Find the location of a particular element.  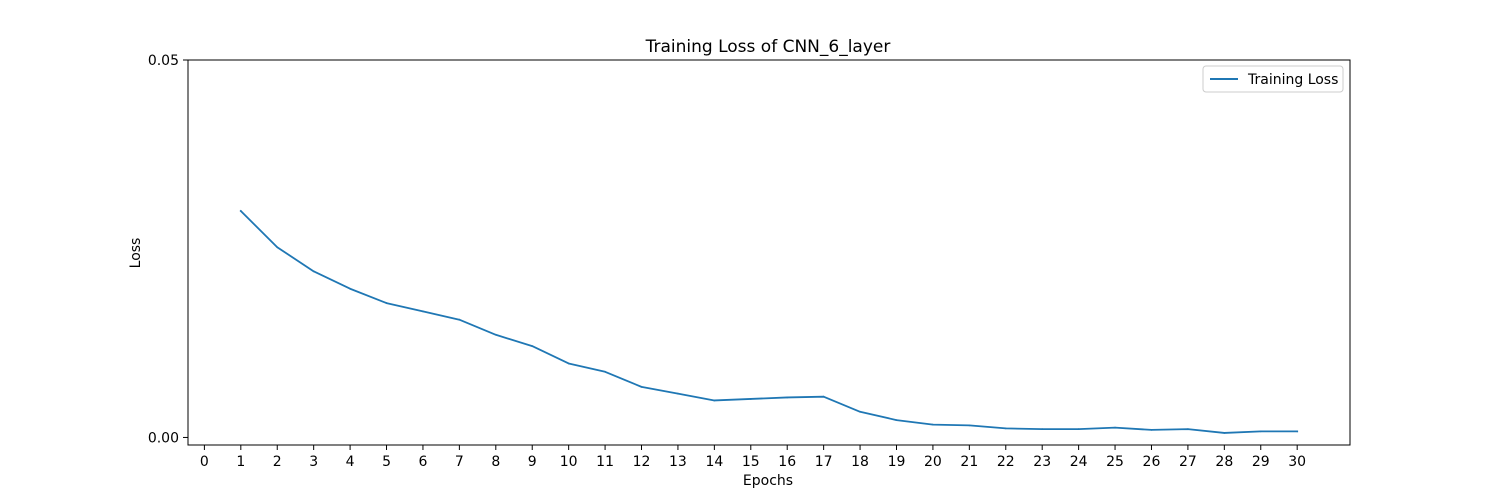

x-tick-label: 29 is located at coordinates (1261, 462).